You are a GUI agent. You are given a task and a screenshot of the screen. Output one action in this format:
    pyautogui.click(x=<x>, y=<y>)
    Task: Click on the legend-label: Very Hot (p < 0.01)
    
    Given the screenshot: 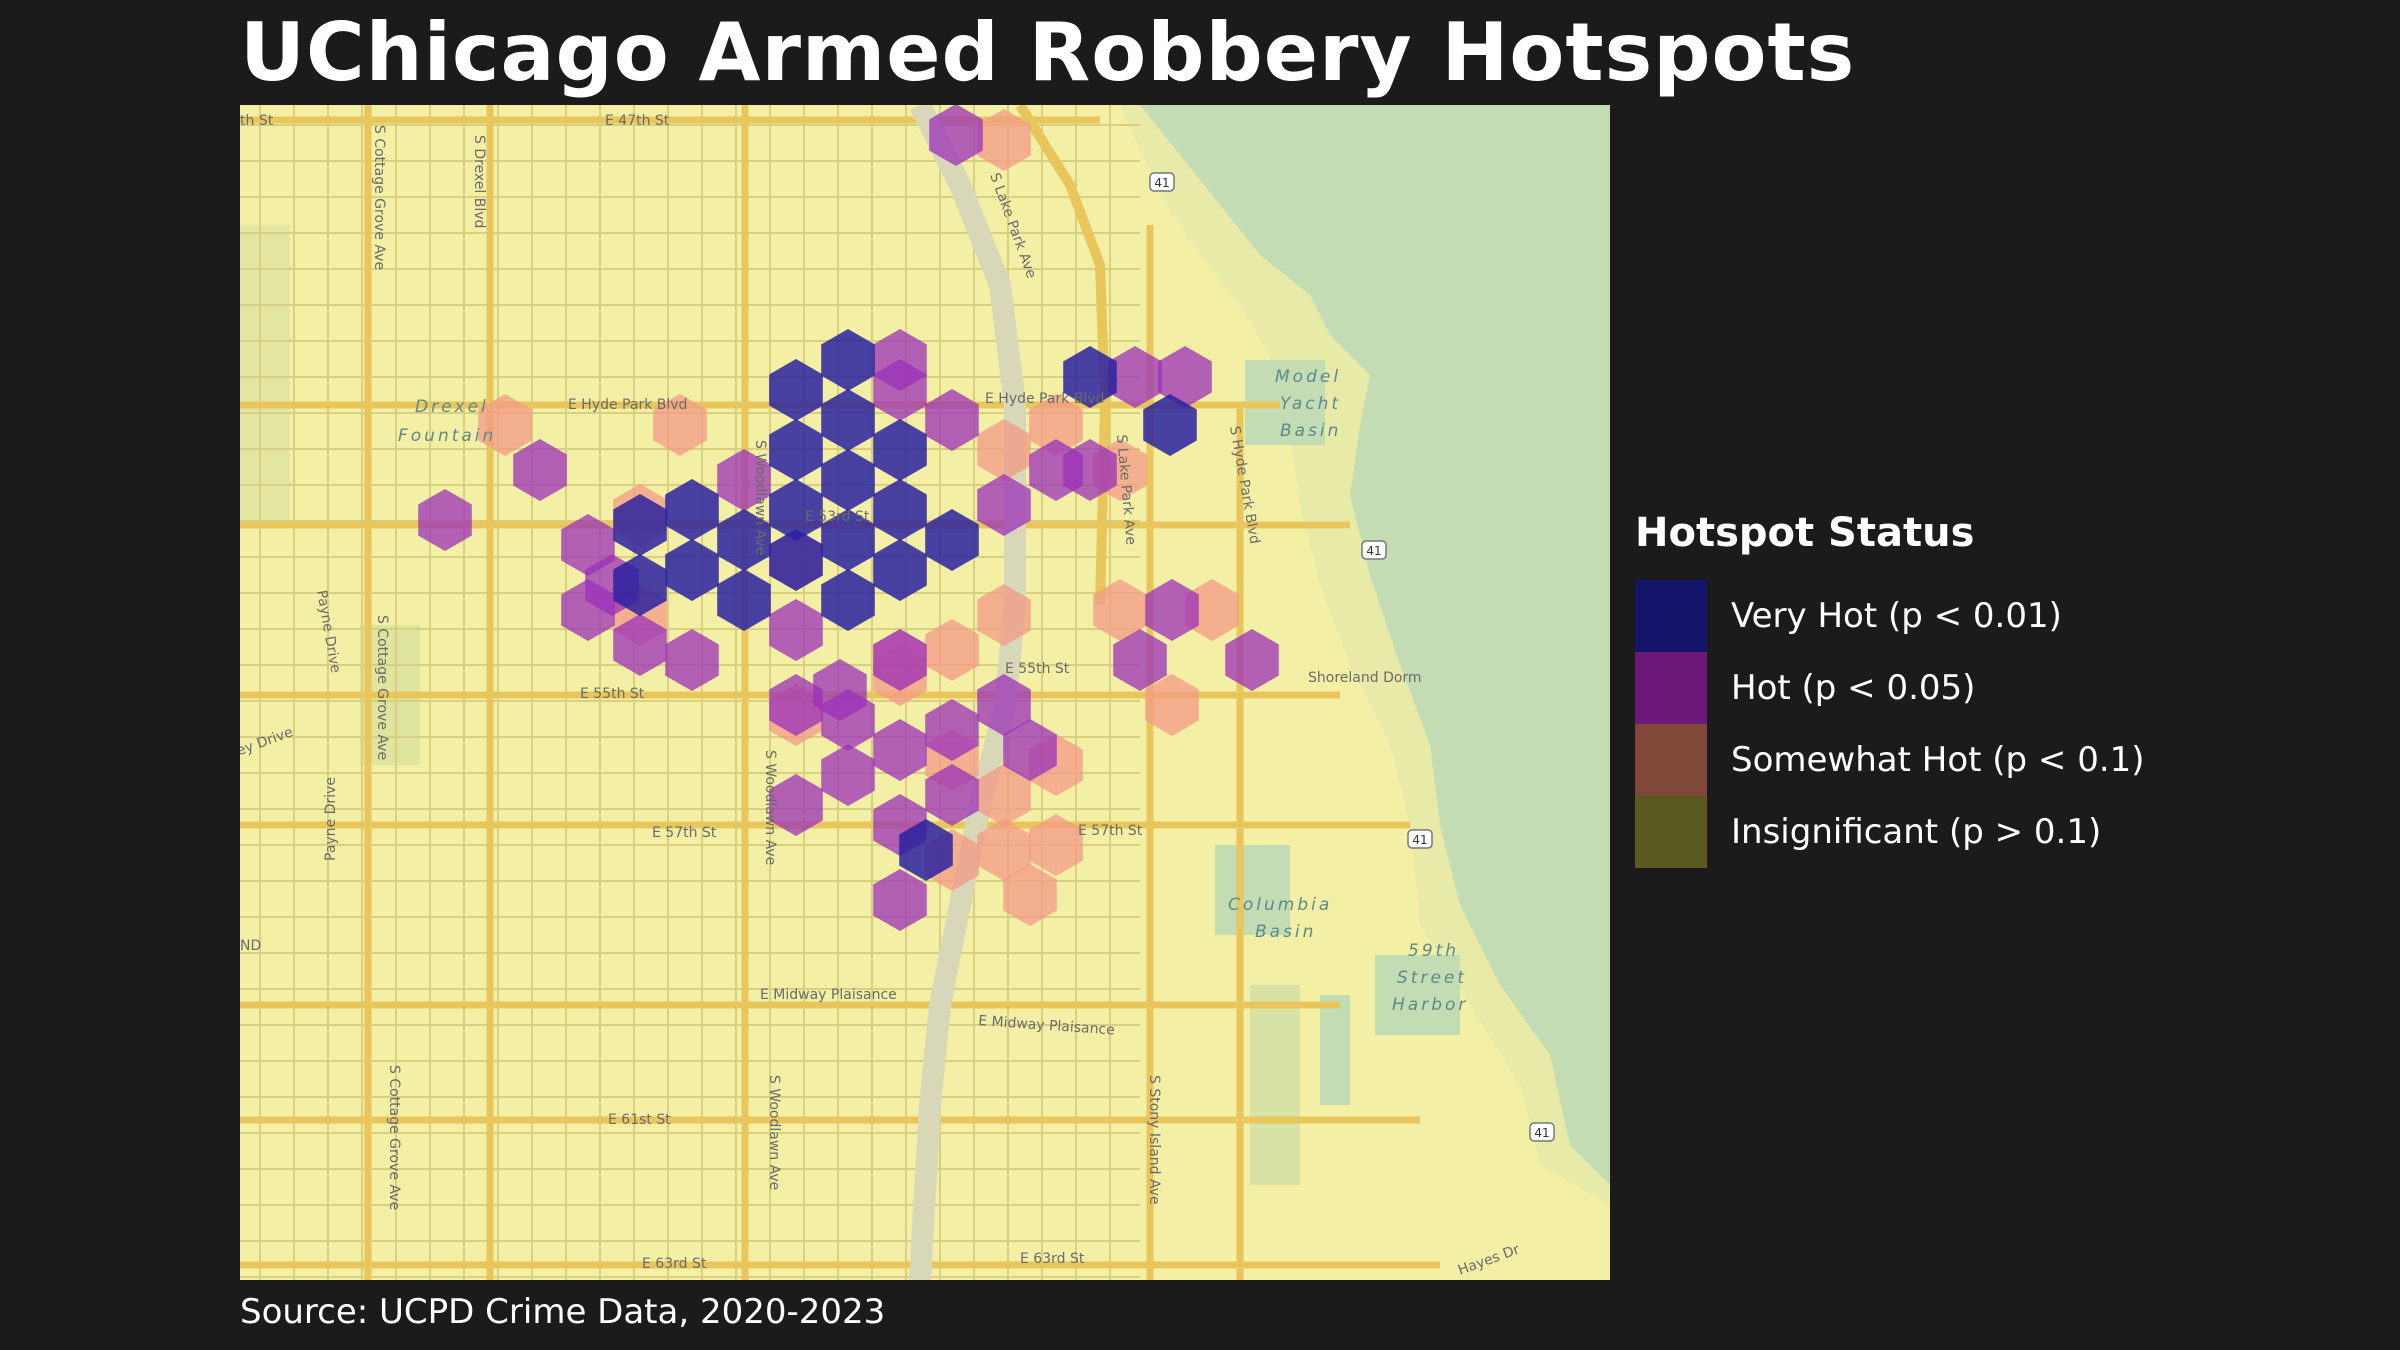 What is the action you would take?
    pyautogui.click(x=1896, y=616)
    